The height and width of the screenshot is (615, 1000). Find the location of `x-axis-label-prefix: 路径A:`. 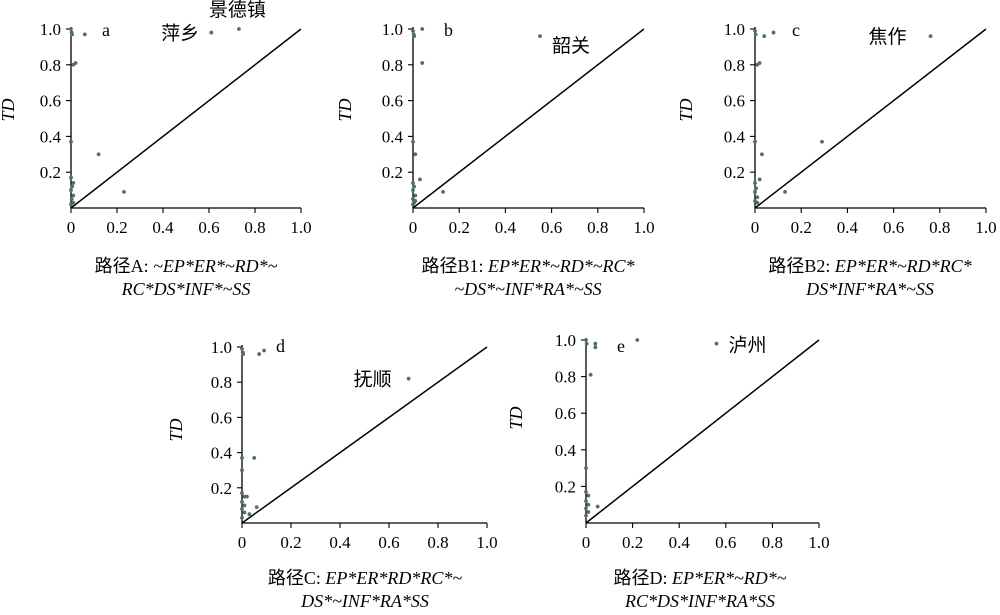

x-axis-label-prefix: 路径A: is located at coordinates (124, 266).